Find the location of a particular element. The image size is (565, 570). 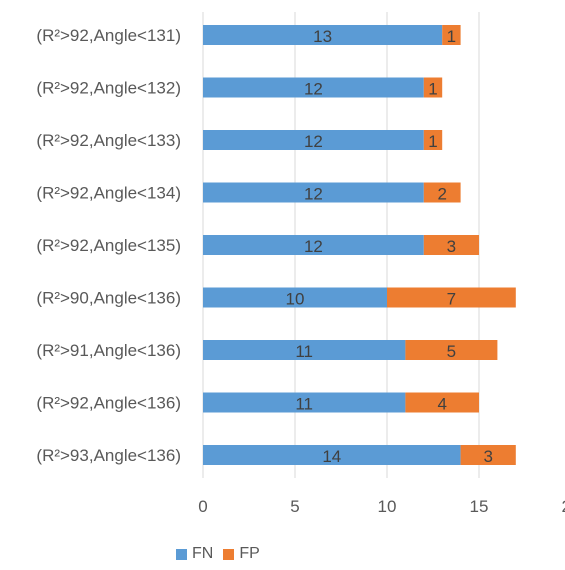

category-label: (R²>92,Angle<133) is located at coordinates (108, 140).